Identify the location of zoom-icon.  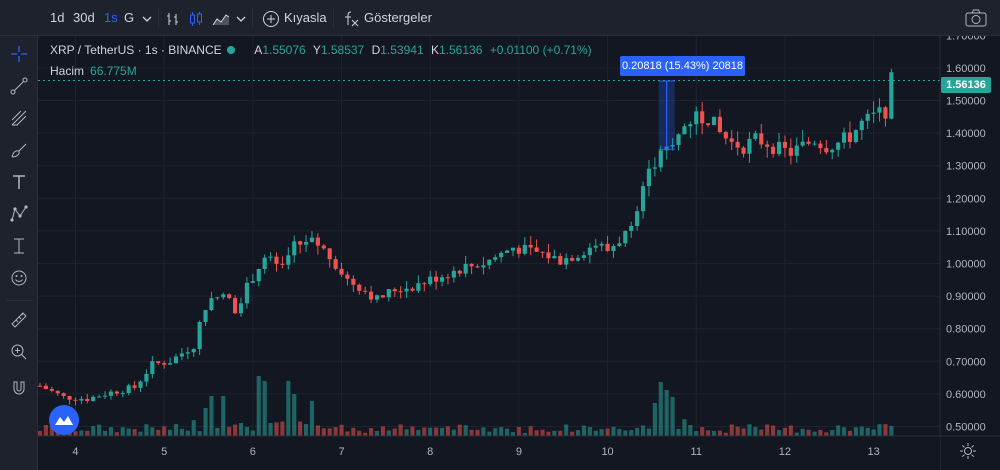
(19, 352).